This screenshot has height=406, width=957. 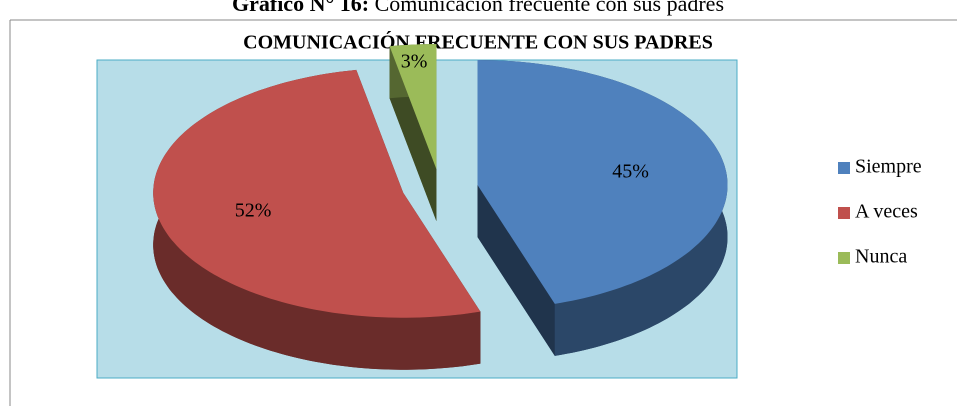 I want to click on data-label: 52%, so click(x=253, y=211).